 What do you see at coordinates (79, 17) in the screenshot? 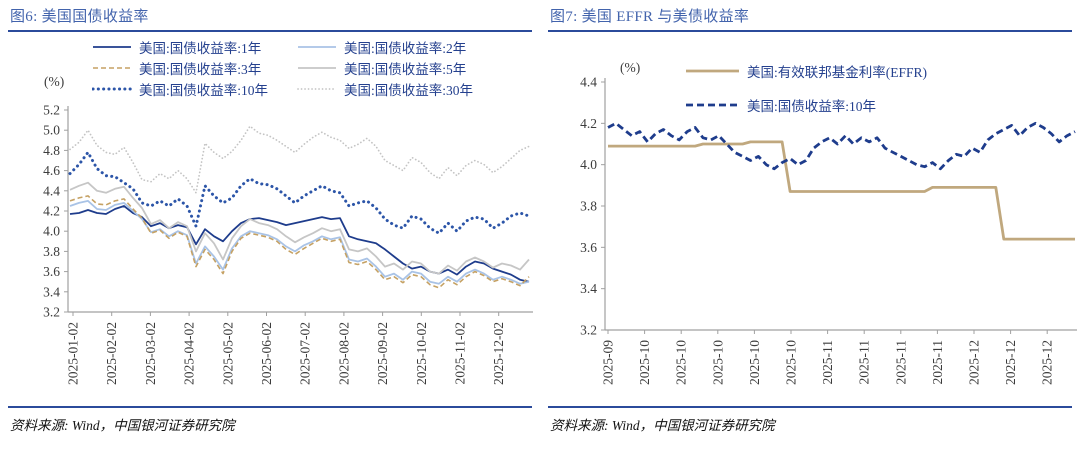
I see `figure-6-title: 图6: 美国国债收益率` at bounding box center [79, 17].